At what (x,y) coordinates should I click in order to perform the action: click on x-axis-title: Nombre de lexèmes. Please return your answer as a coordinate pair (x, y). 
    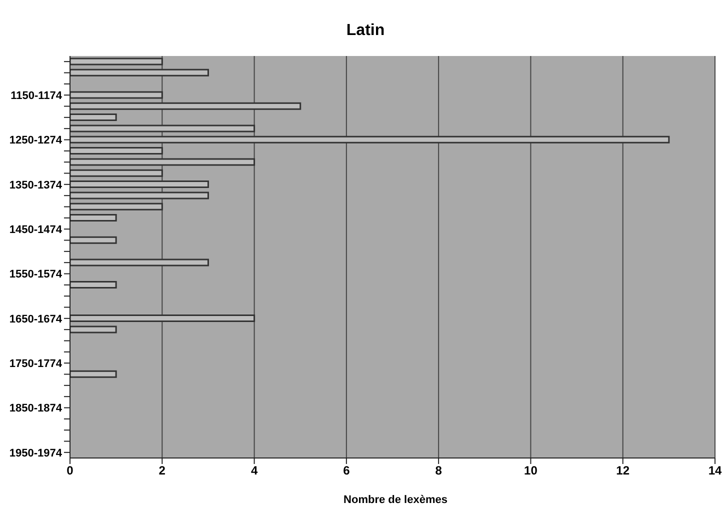
    Looking at the image, I should click on (395, 500).